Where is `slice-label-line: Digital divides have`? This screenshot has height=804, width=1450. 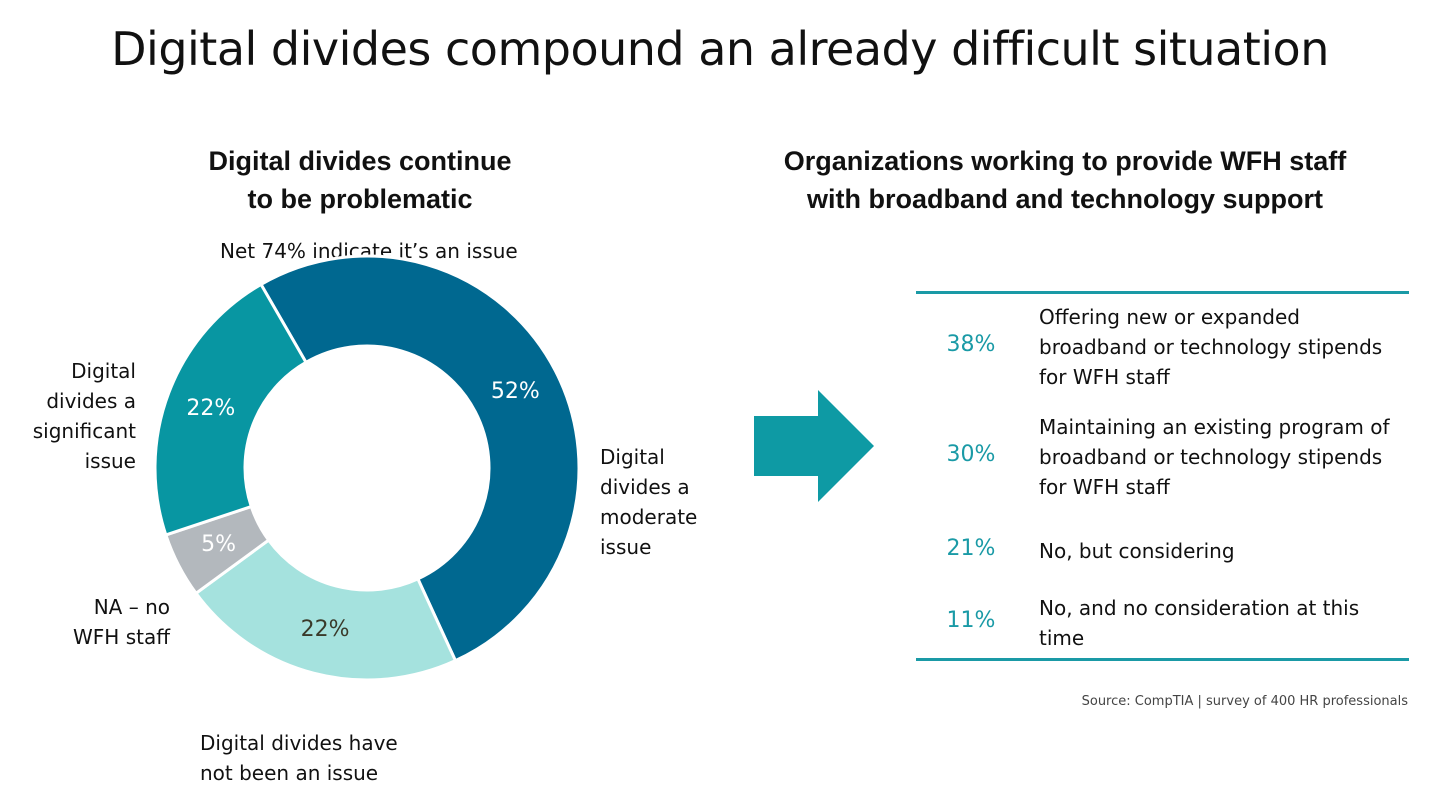 slice-label-line: Digital divides have is located at coordinates (299, 743).